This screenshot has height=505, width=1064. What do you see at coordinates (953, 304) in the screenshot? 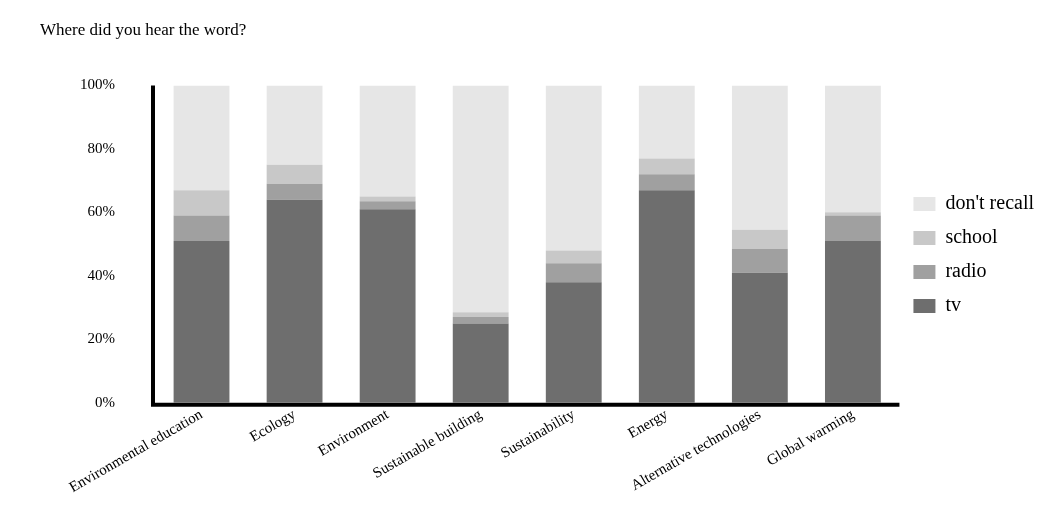
I see `legend-label: tv` at bounding box center [953, 304].